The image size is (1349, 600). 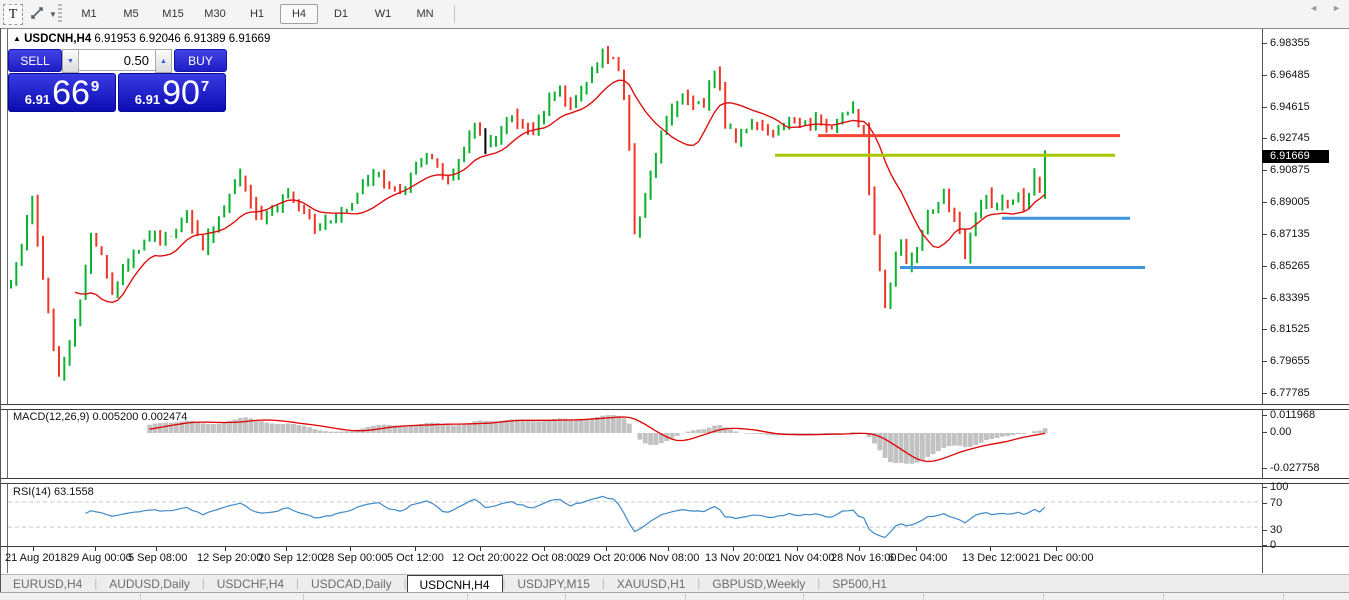 I want to click on rsi-tick-label: 0, so click(x=1273, y=545).